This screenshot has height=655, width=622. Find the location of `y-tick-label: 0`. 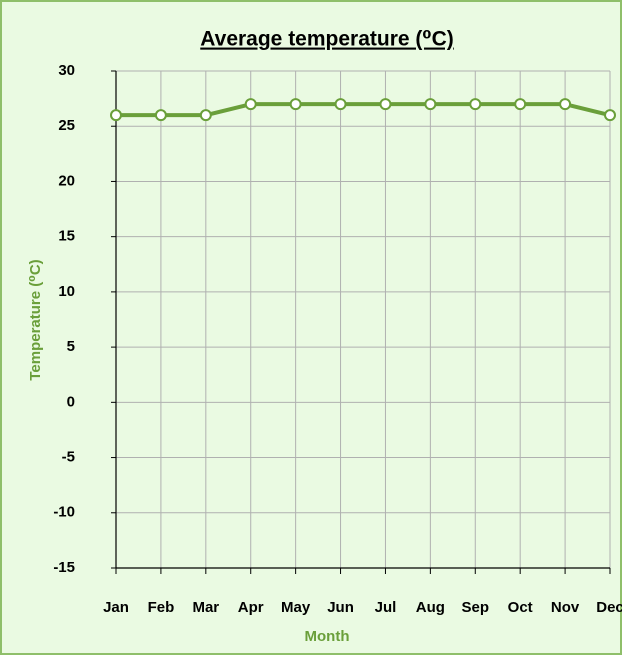

y-tick-label: 0 is located at coordinates (71, 401).